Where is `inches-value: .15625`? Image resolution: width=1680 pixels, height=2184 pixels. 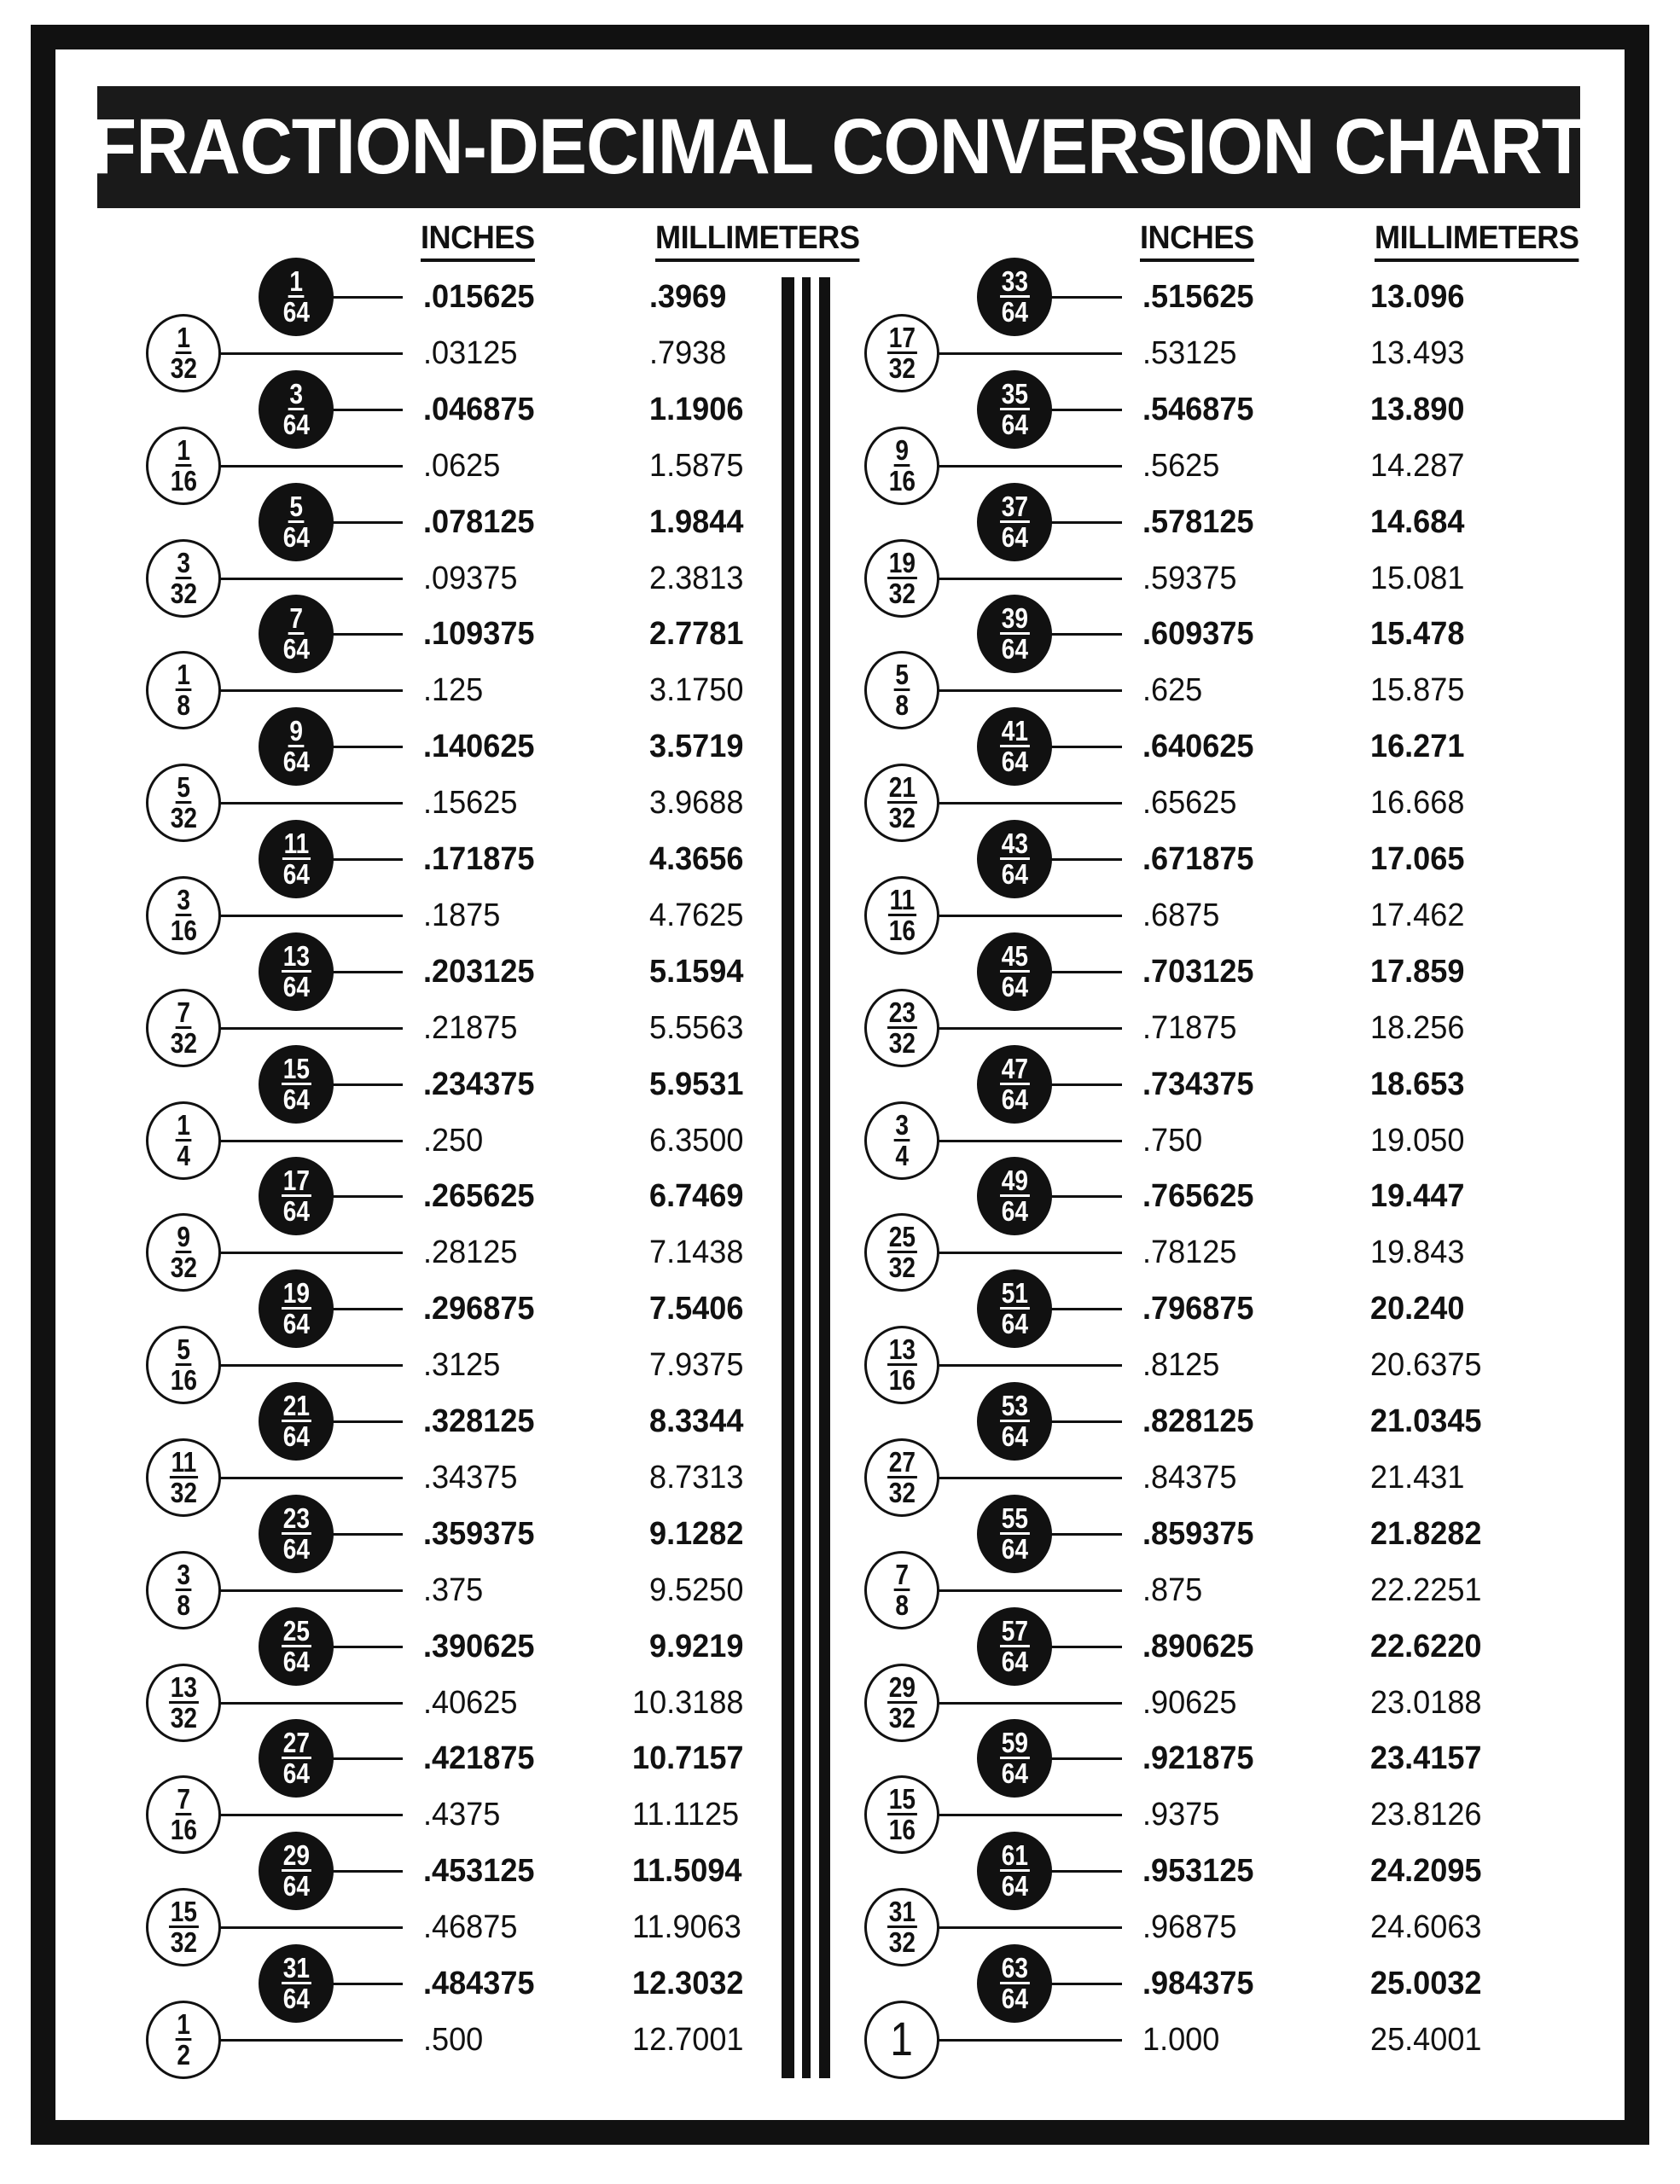
inches-value: .15625 is located at coordinates (470, 804).